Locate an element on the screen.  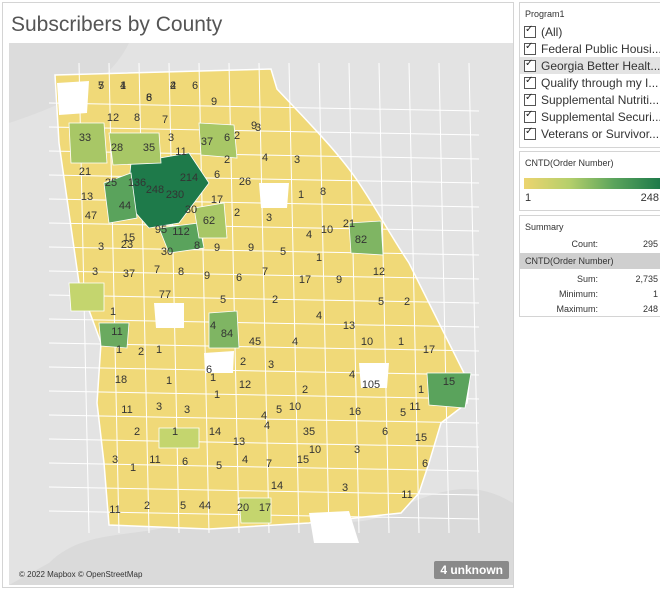
county-label: 47 is located at coordinates (91, 216).